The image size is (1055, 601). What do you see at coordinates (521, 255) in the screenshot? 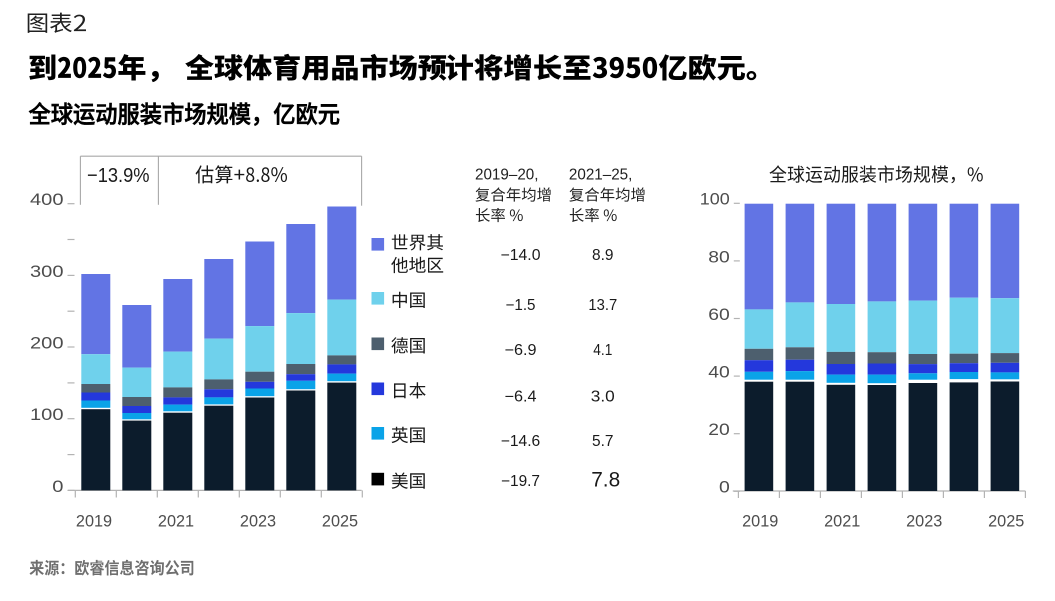
I see `svg-text: −14.0` at bounding box center [521, 255].